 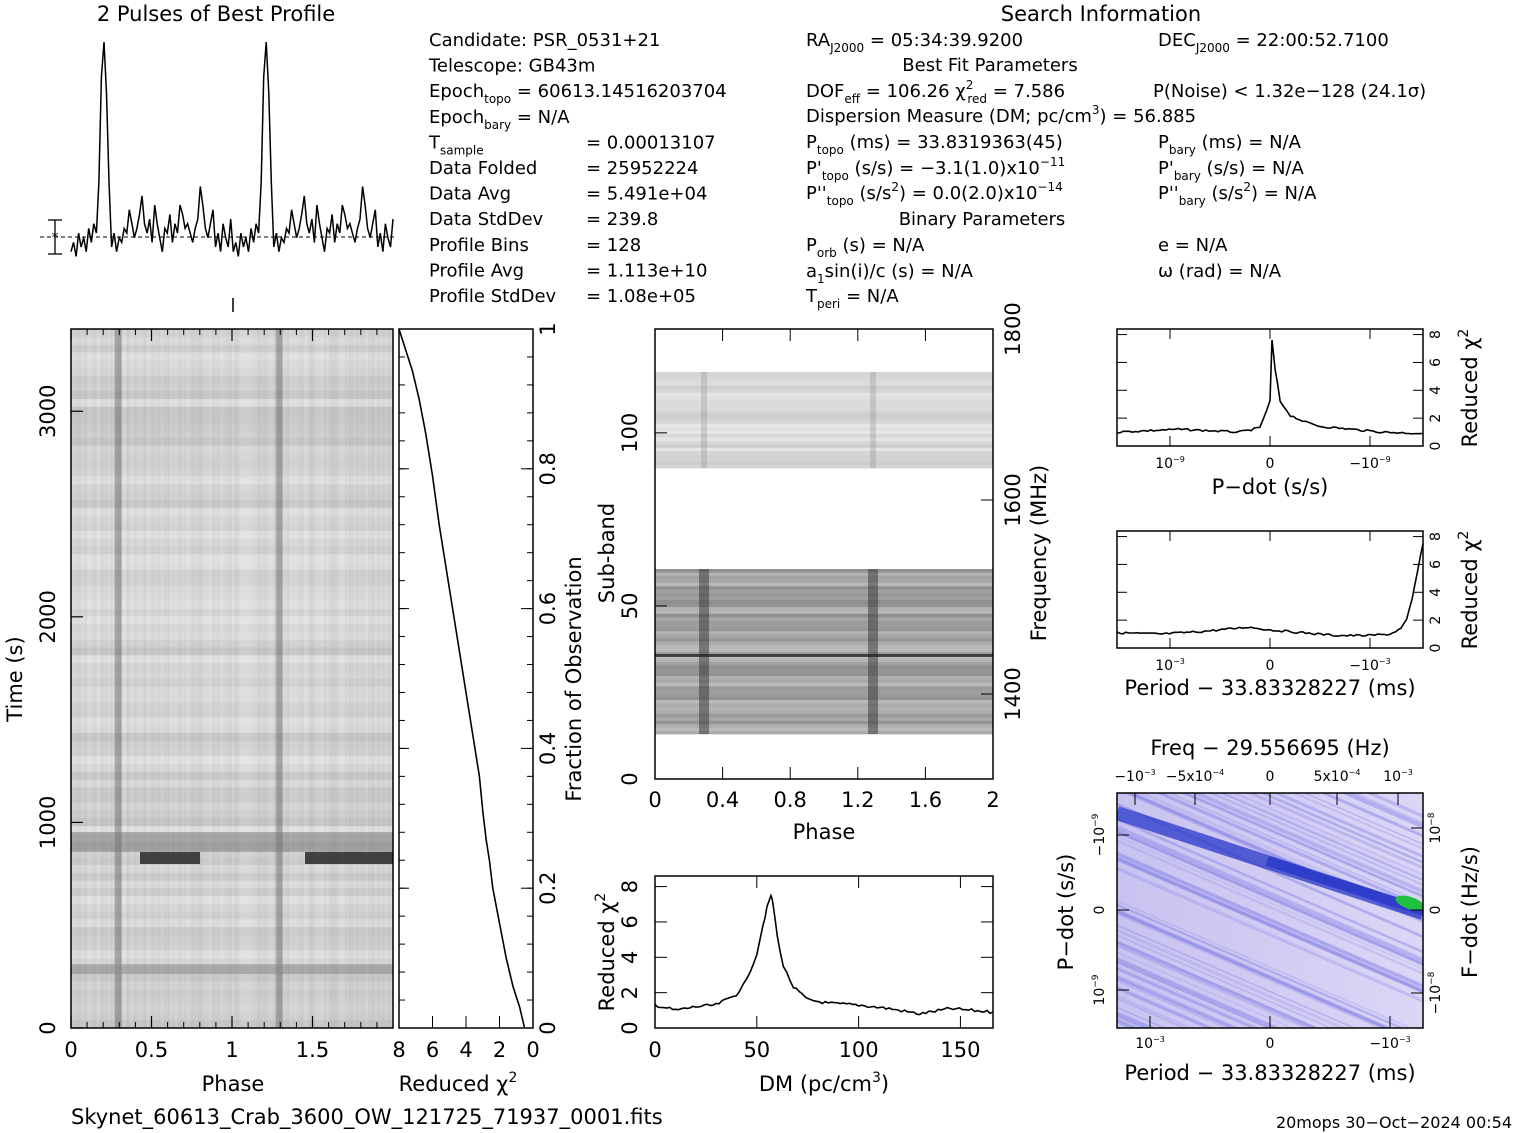 I want to click on search-col1-line: Data Folded, so click(x=483, y=168).